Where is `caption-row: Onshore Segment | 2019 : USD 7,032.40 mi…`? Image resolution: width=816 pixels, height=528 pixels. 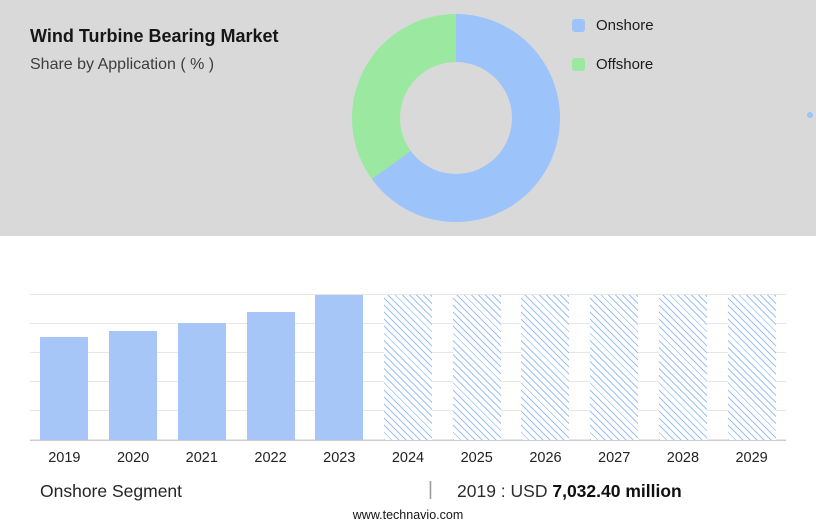 caption-row: Onshore Segment | 2019 : USD 7,032.40 mi… is located at coordinates (408, 493).